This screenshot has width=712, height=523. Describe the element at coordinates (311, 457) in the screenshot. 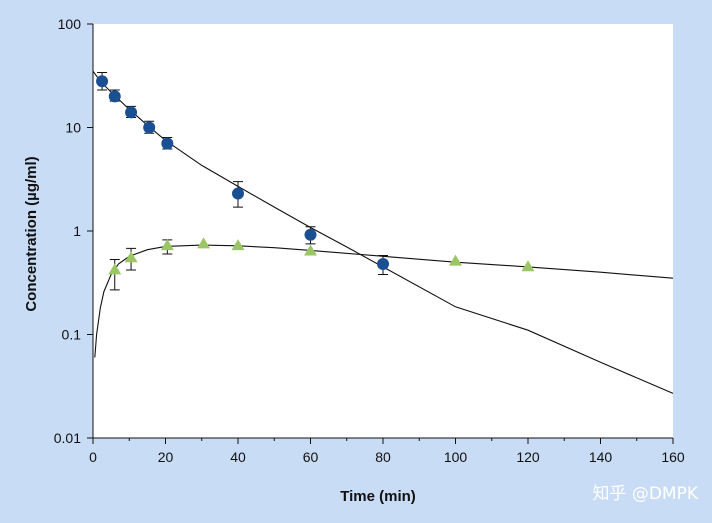

I see `x-tick-label: 60` at that location.